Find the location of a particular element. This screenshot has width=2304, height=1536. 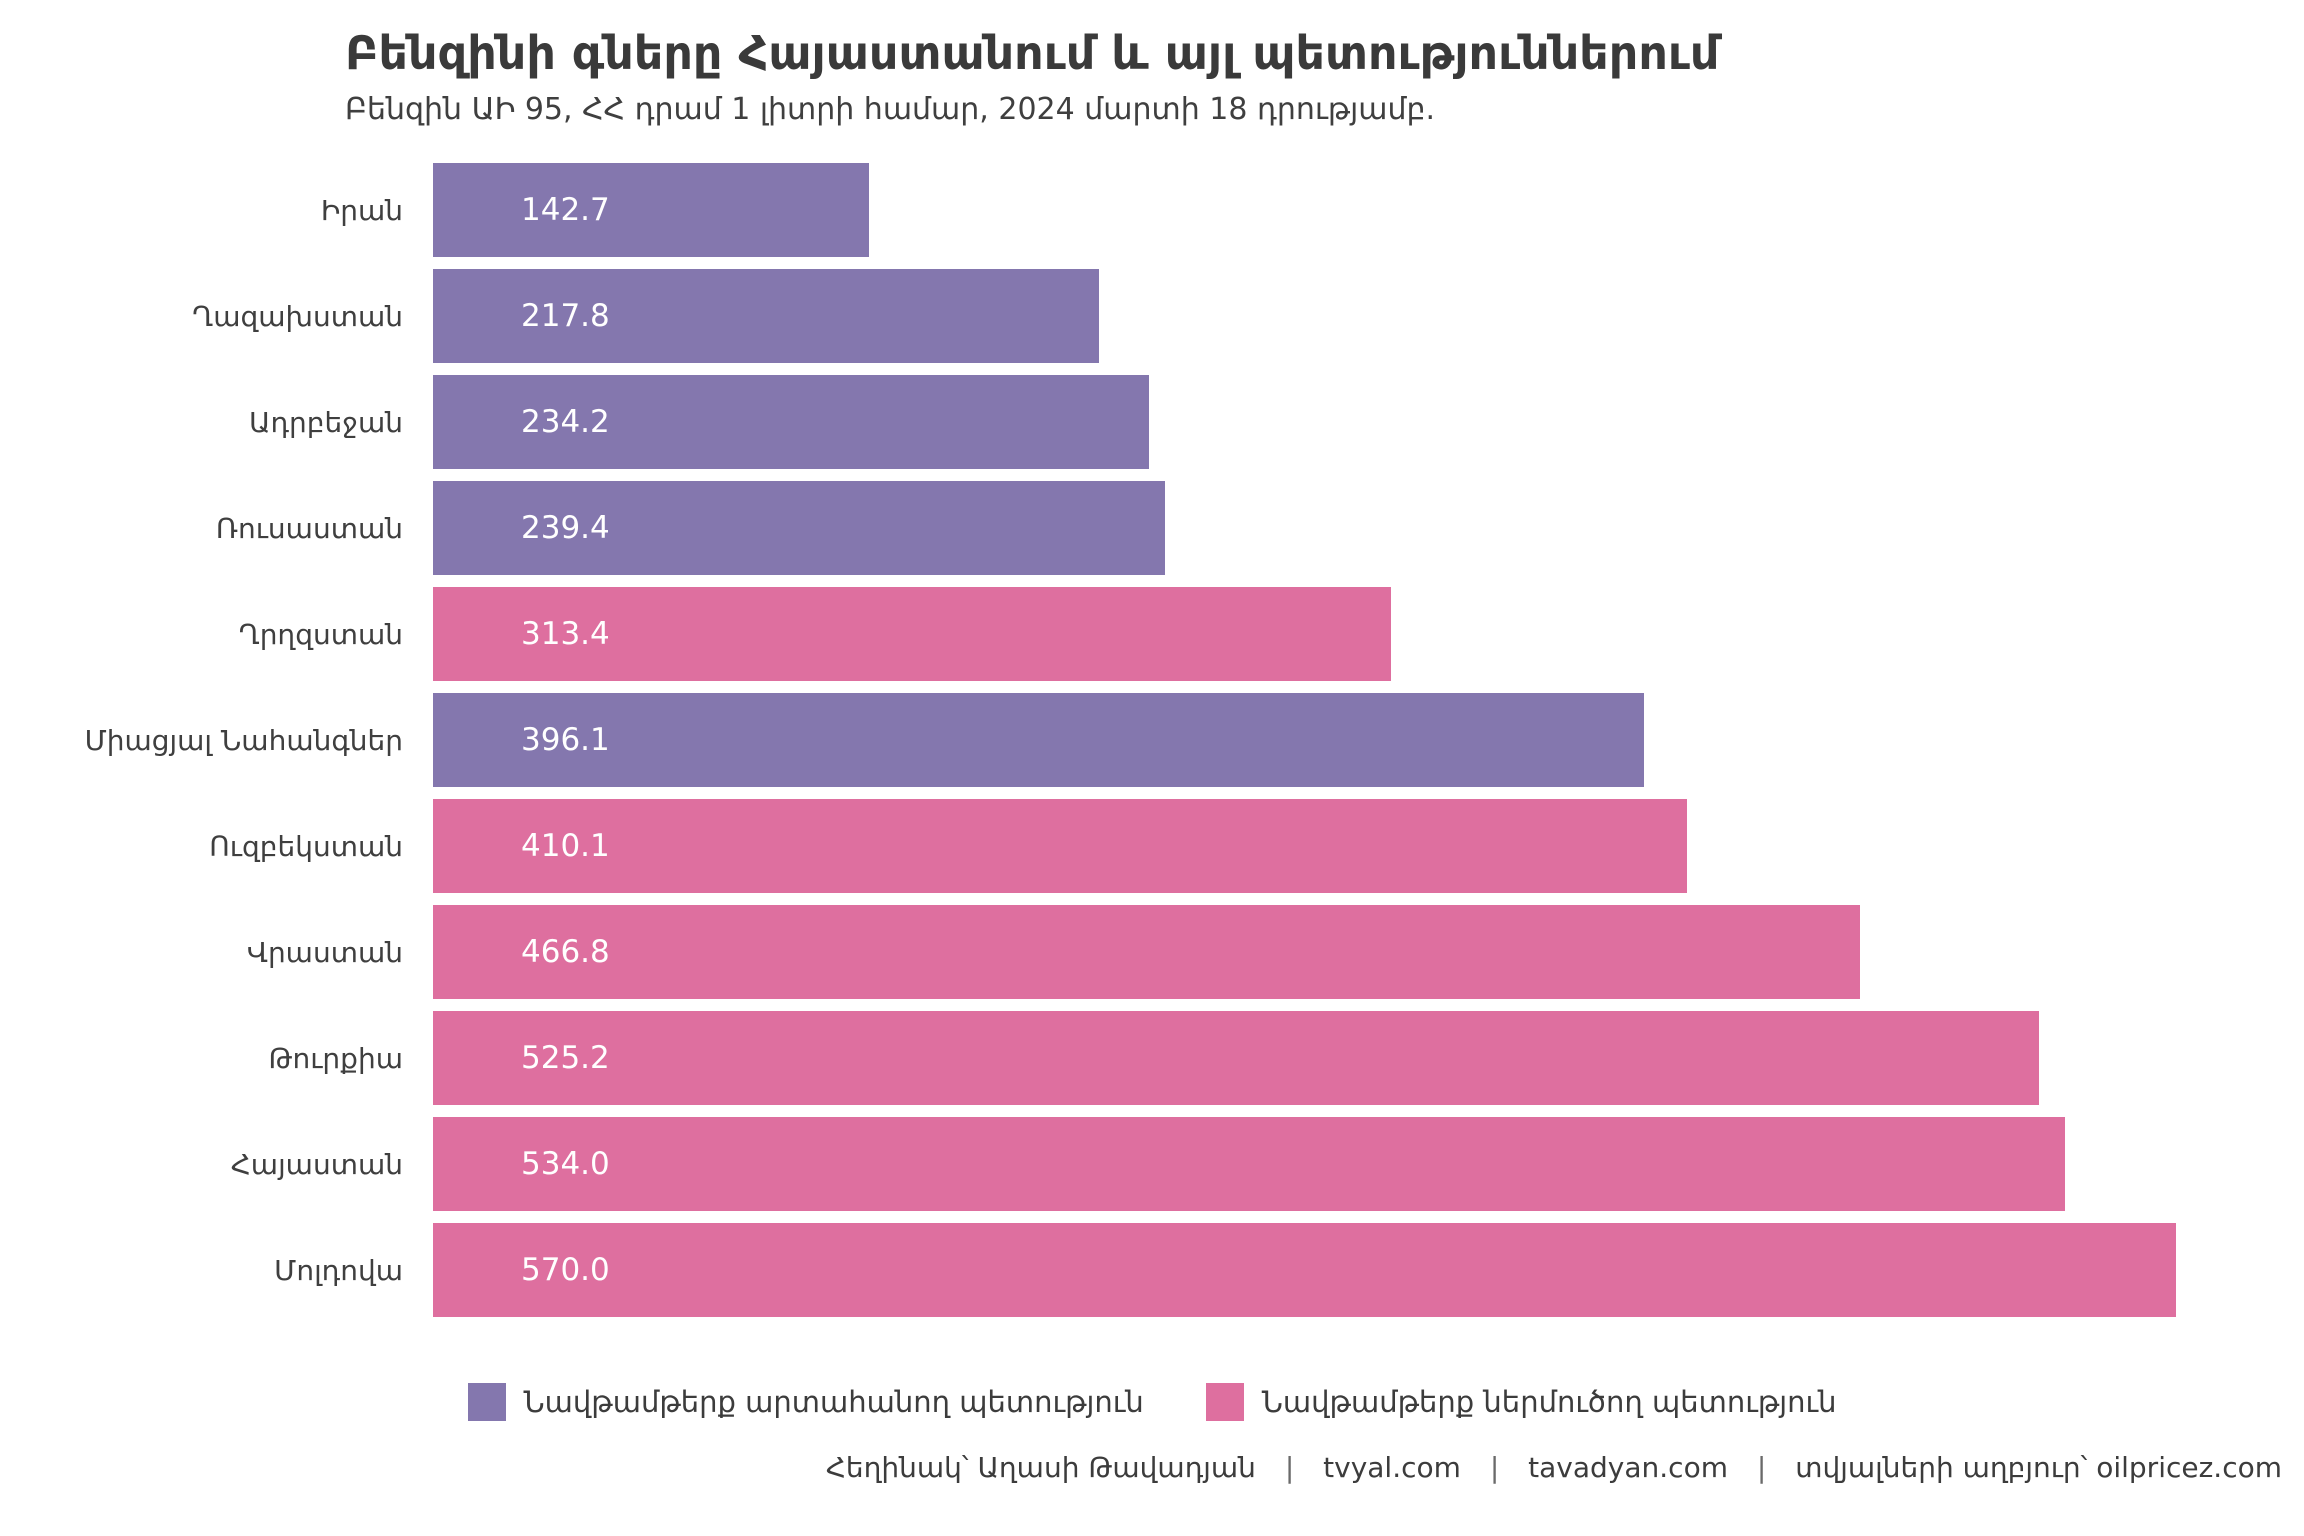

chart-row: Միացյալ Նահանգներ 396.1 is located at coordinates (1152, 740).